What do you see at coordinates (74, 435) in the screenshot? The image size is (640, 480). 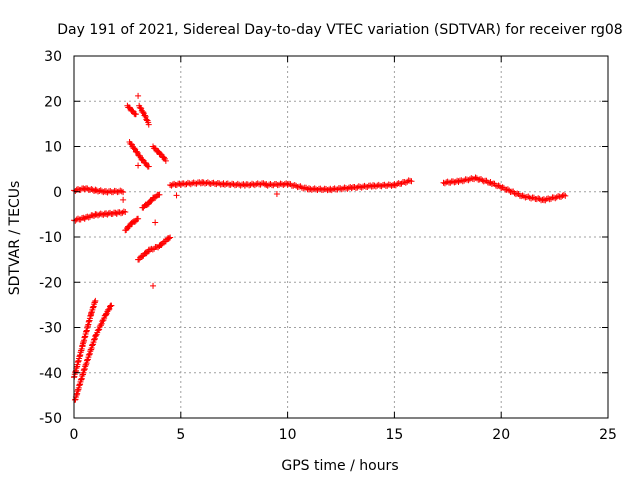 I see `x-tick-label: 0` at bounding box center [74, 435].